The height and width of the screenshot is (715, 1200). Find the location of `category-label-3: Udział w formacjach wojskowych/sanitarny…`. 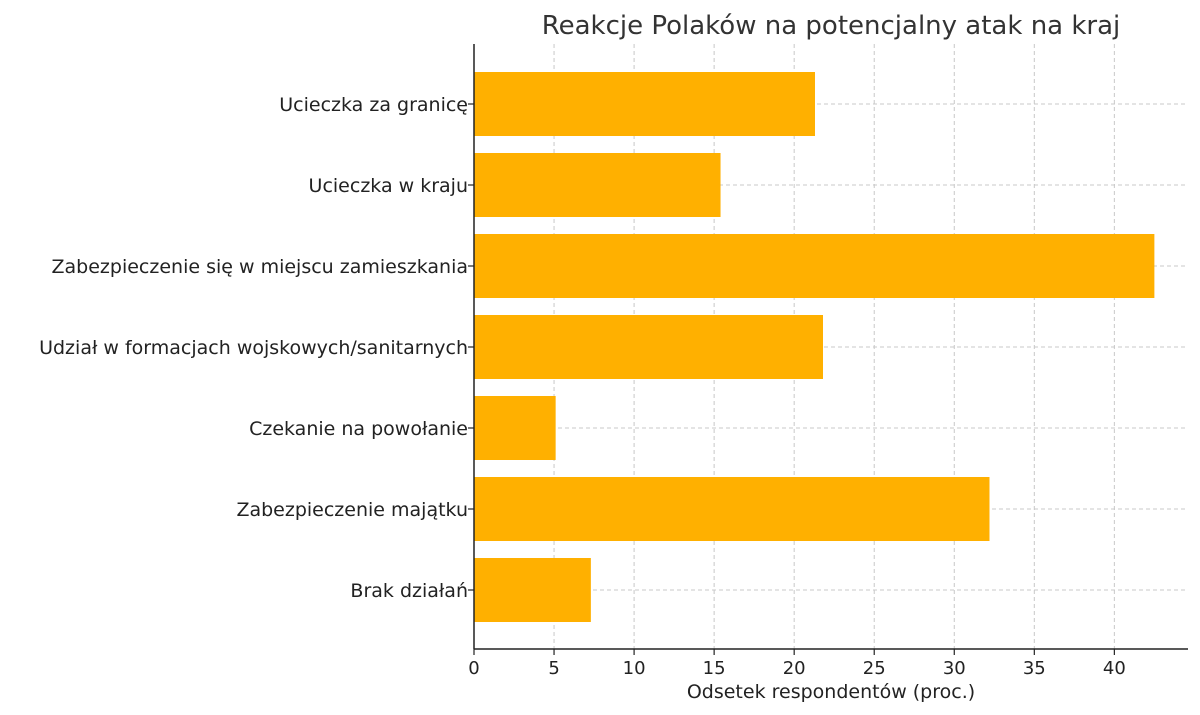

category-label-3: Udział w formacjach wojskowych/sanitarny… is located at coordinates (253, 348).